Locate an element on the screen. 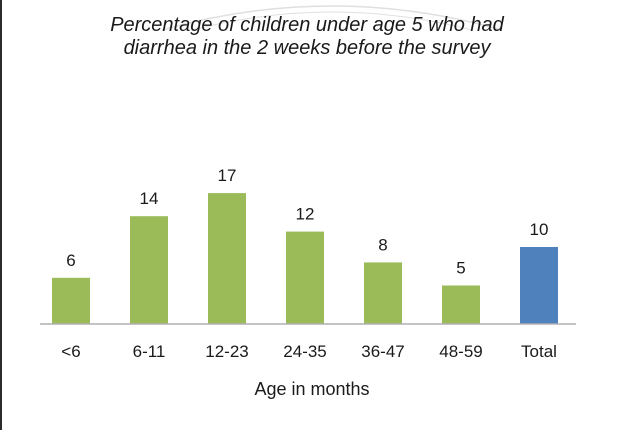  x-tick-label-3: 24-35 is located at coordinates (304, 351).